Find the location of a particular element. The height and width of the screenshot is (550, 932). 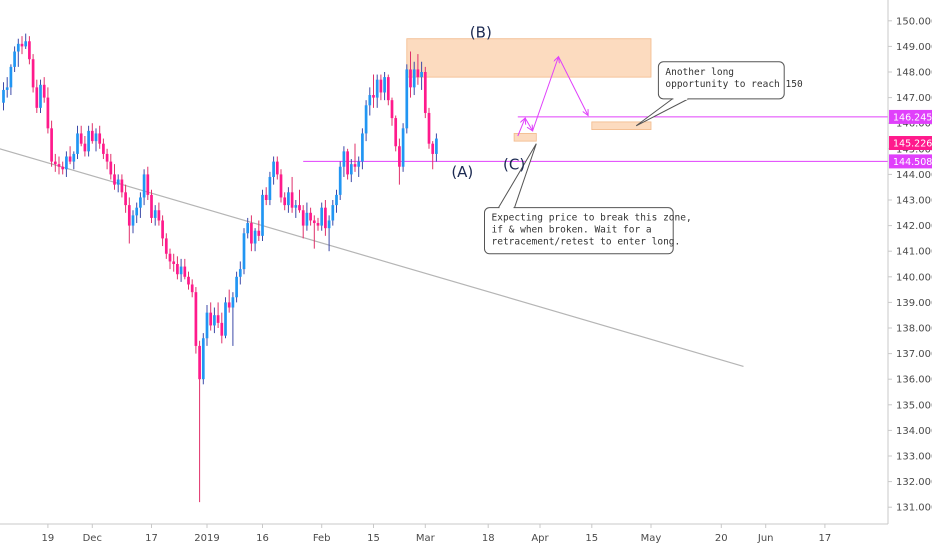

price-tick-label: 141.000 is located at coordinates (914, 252).